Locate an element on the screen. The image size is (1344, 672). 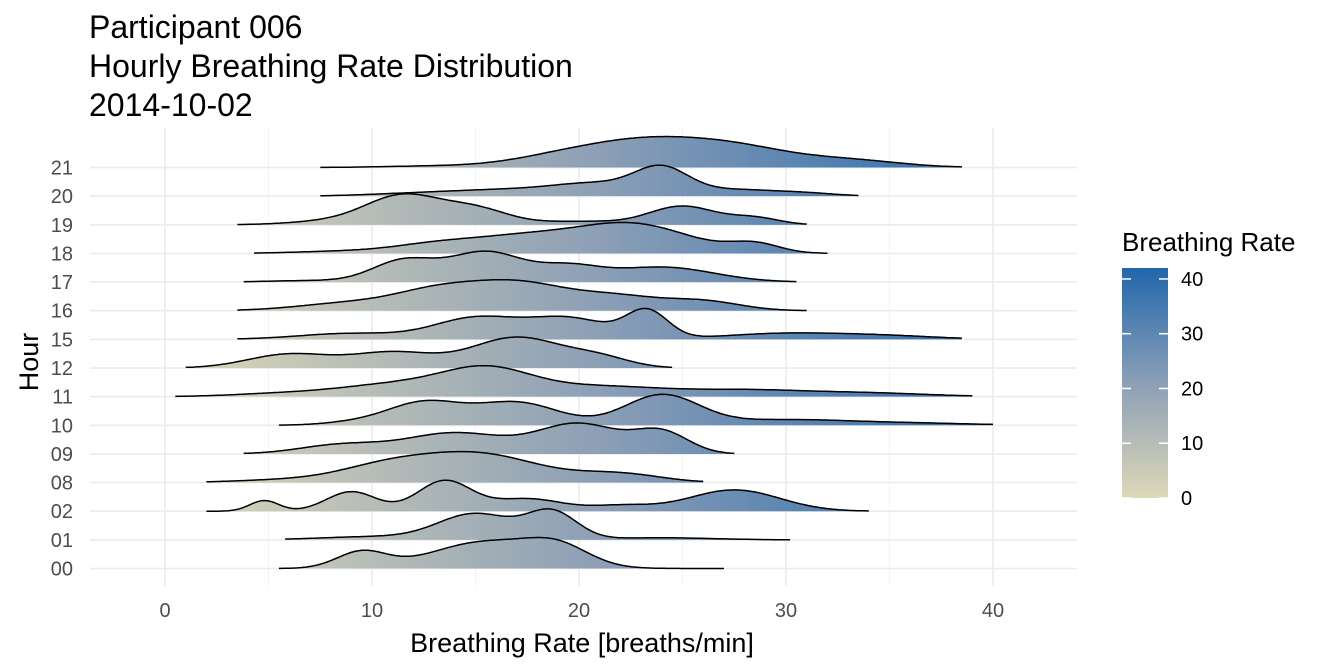
y-axis-title: Hour is located at coordinates (29, 362).